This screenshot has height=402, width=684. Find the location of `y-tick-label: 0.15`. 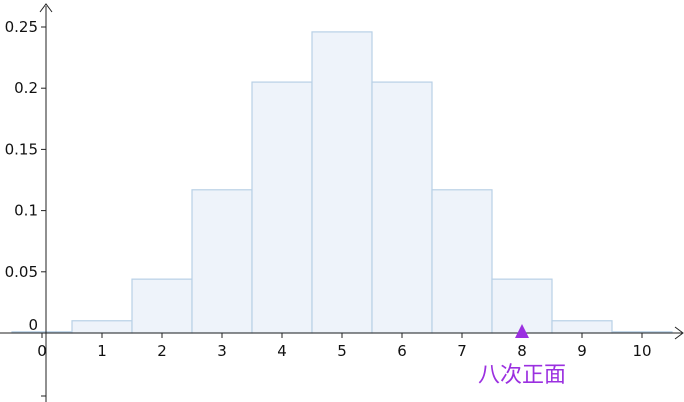

y-tick-label: 0.15 is located at coordinates (21, 149).